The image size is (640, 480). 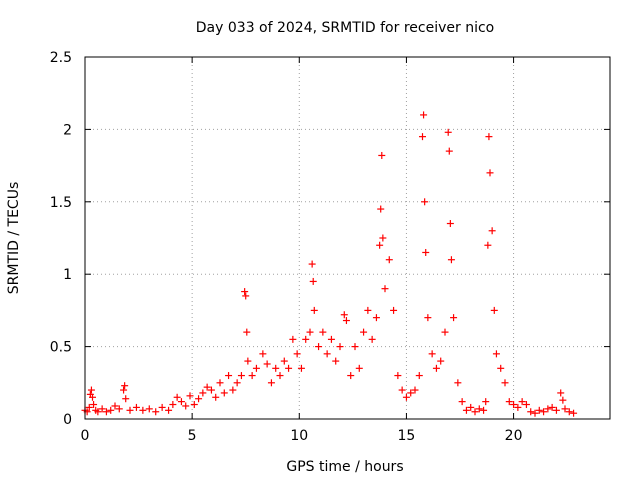 What do you see at coordinates (299, 436) in the screenshot?
I see `x-tick-label: 10` at bounding box center [299, 436].